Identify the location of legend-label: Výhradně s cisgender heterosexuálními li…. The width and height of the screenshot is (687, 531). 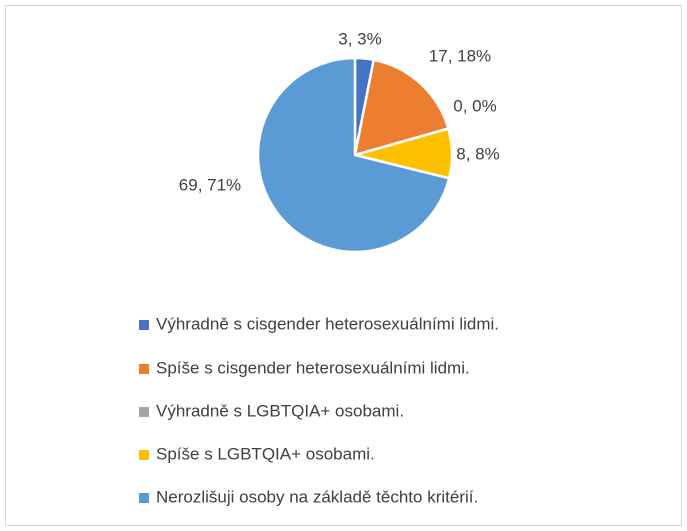
(327, 323).